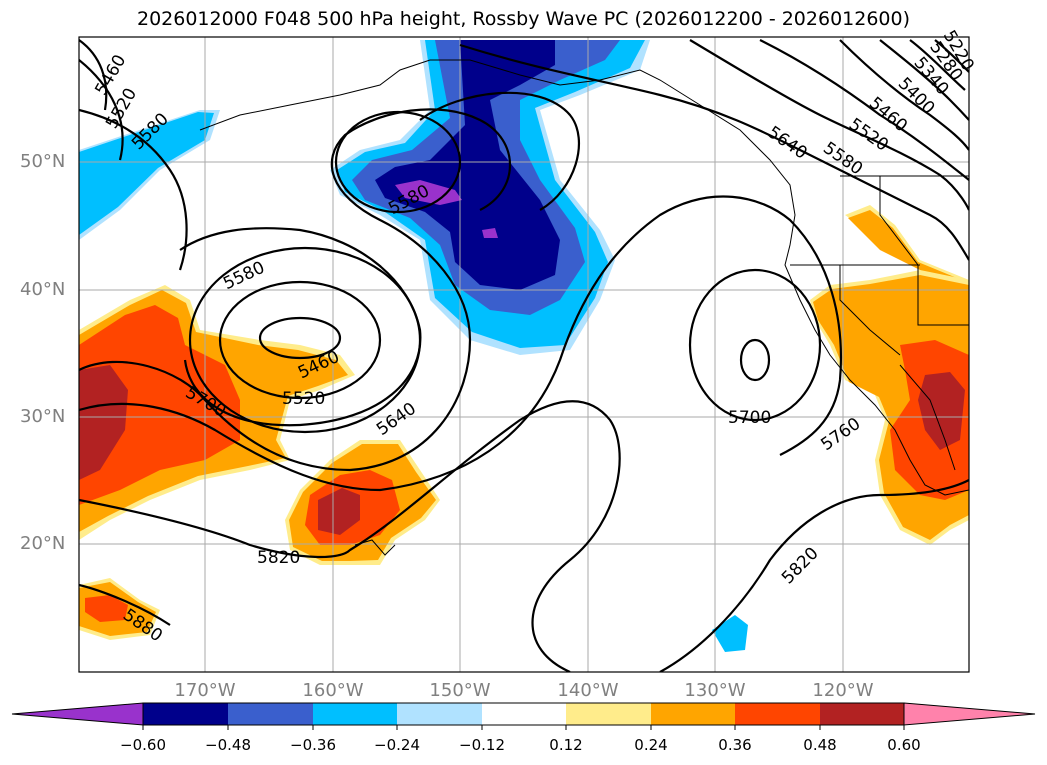 Image resolution: width=1047 pixels, height=765 pixels. Describe the element at coordinates (333, 690) in the screenshot. I see `lon-label-160w: 160°W` at that location.